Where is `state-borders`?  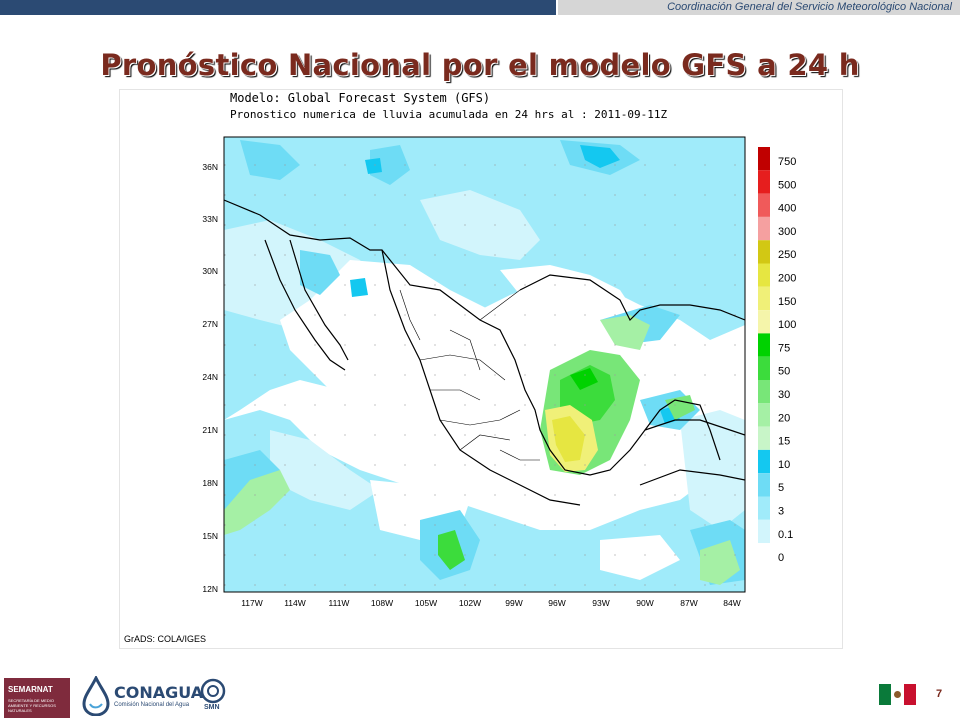 state-borders is located at coordinates (469, 375).